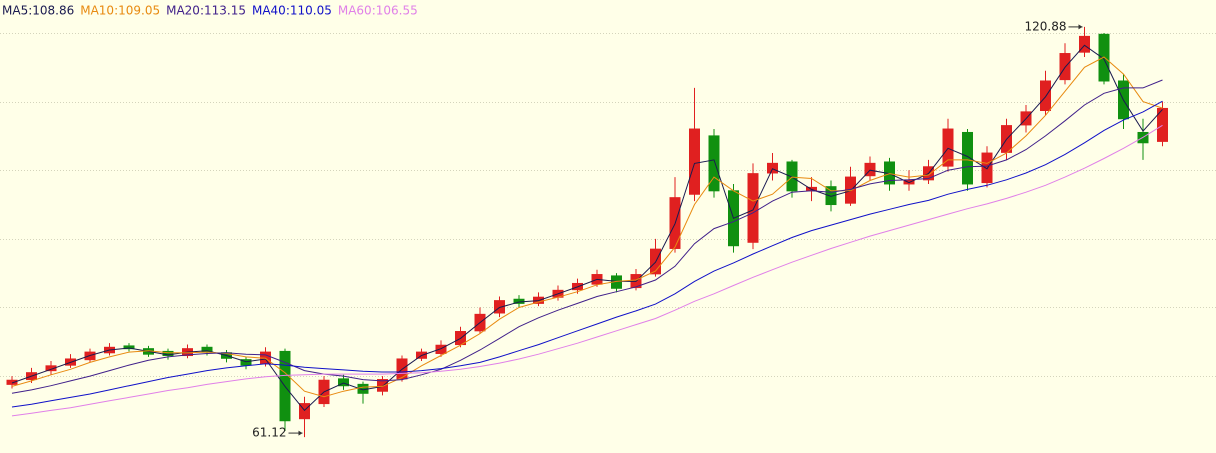 The image size is (1216, 453). Describe the element at coordinates (206, 11) in the screenshot. I see `legend-entry: MA20:113.15` at that location.